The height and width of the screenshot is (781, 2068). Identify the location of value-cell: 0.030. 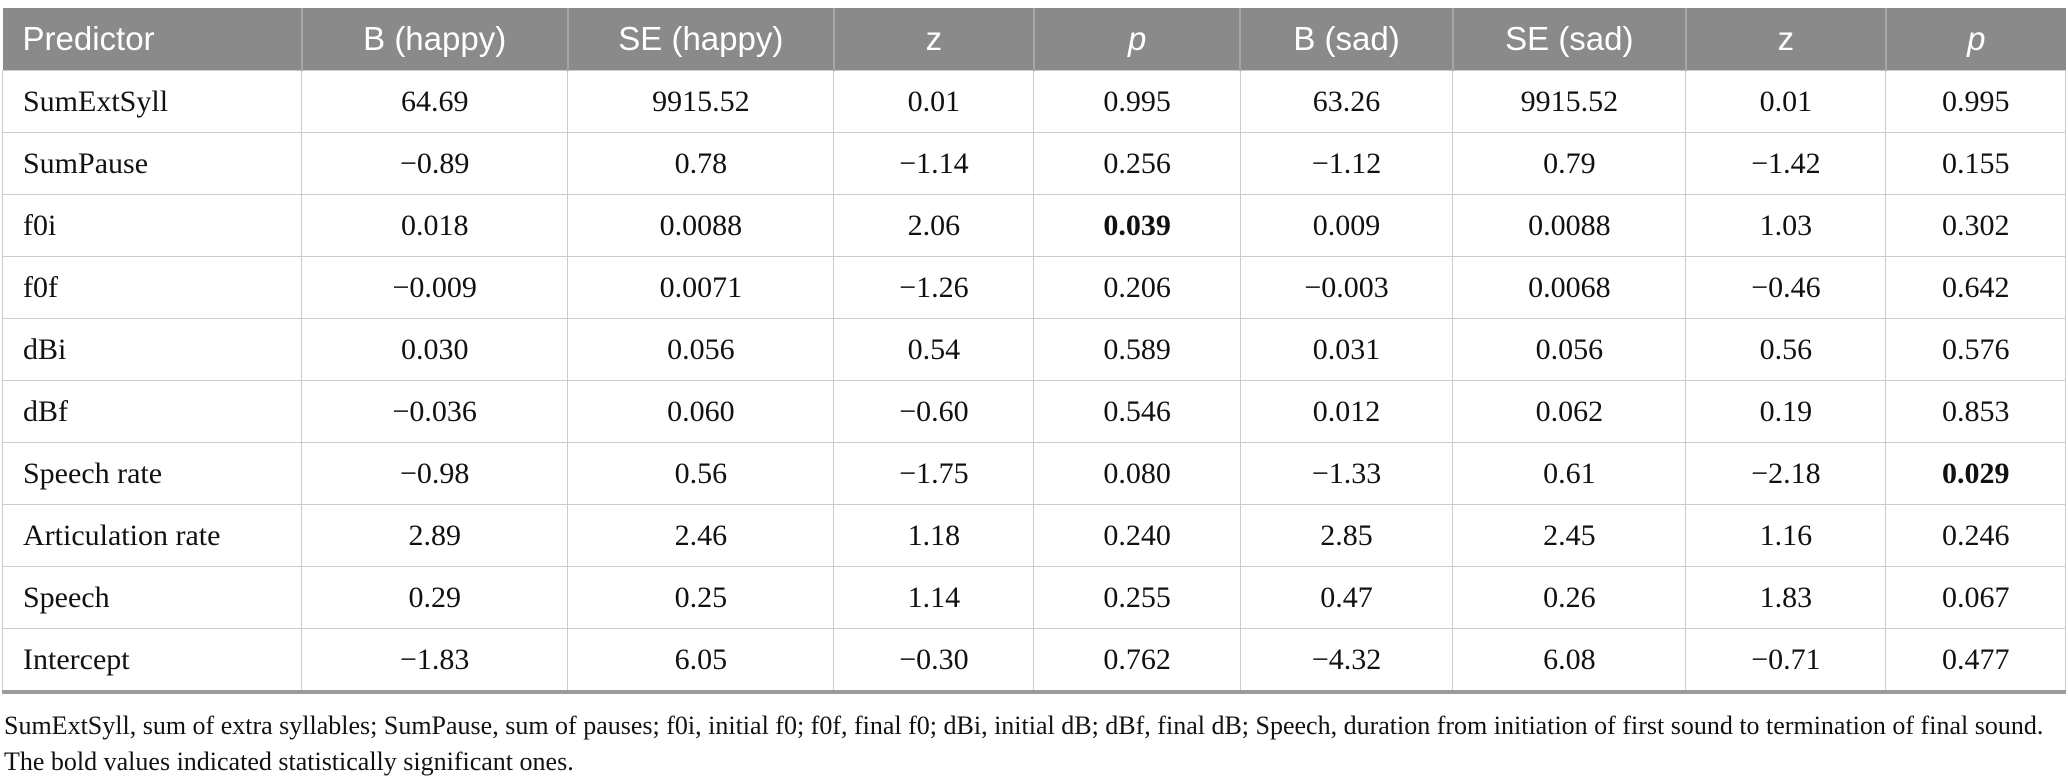
(435, 349).